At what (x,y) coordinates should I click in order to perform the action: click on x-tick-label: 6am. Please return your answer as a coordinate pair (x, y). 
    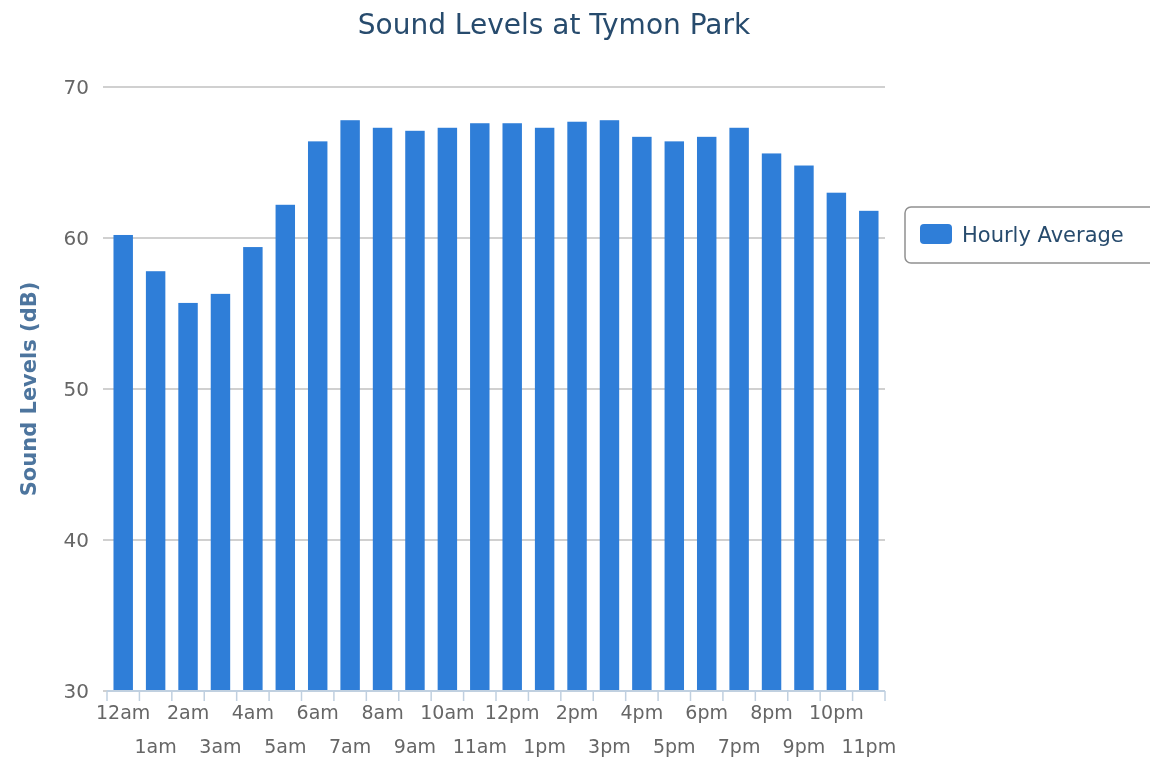
    Looking at the image, I should click on (317, 712).